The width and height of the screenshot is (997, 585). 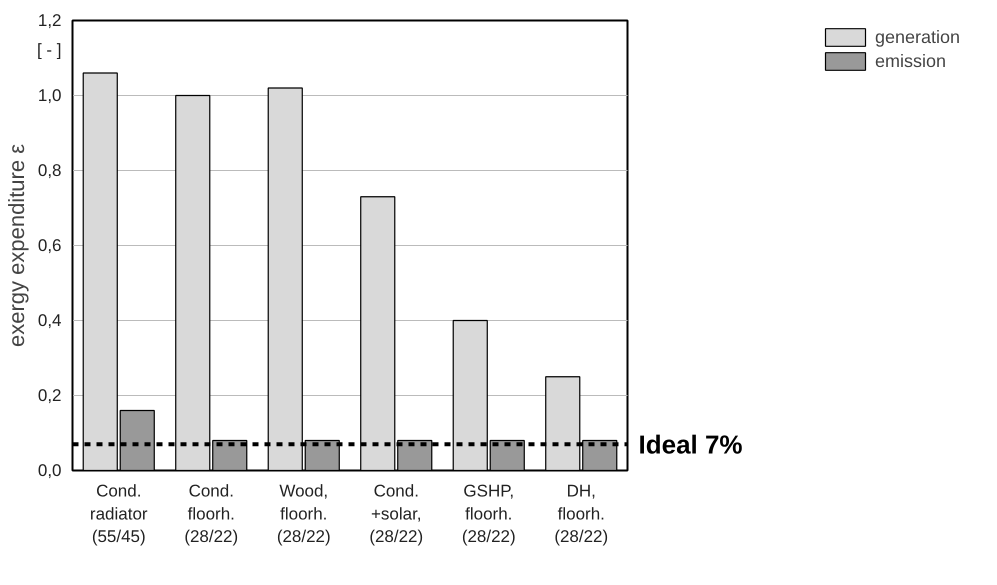 What do you see at coordinates (211, 514) in the screenshot?
I see `x-tick-label: Cond. floorh. (28/22)` at bounding box center [211, 514].